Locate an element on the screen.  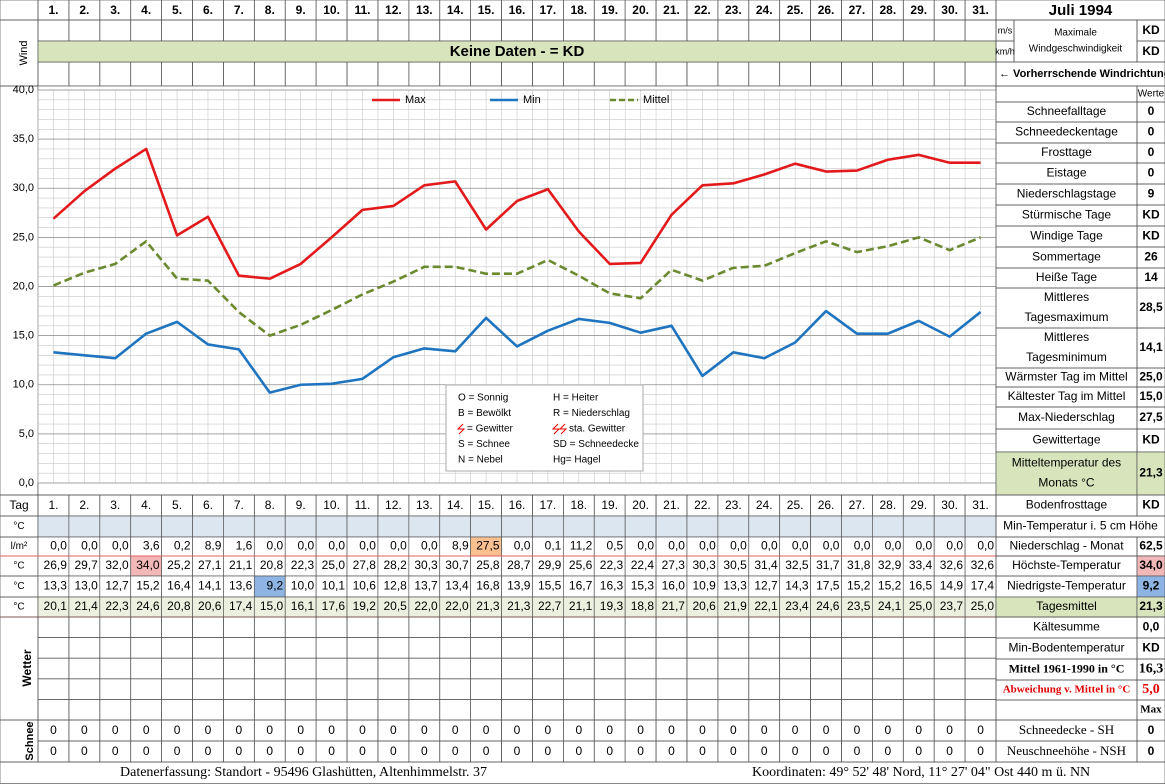
data-value: 14,3 is located at coordinates (797, 586).